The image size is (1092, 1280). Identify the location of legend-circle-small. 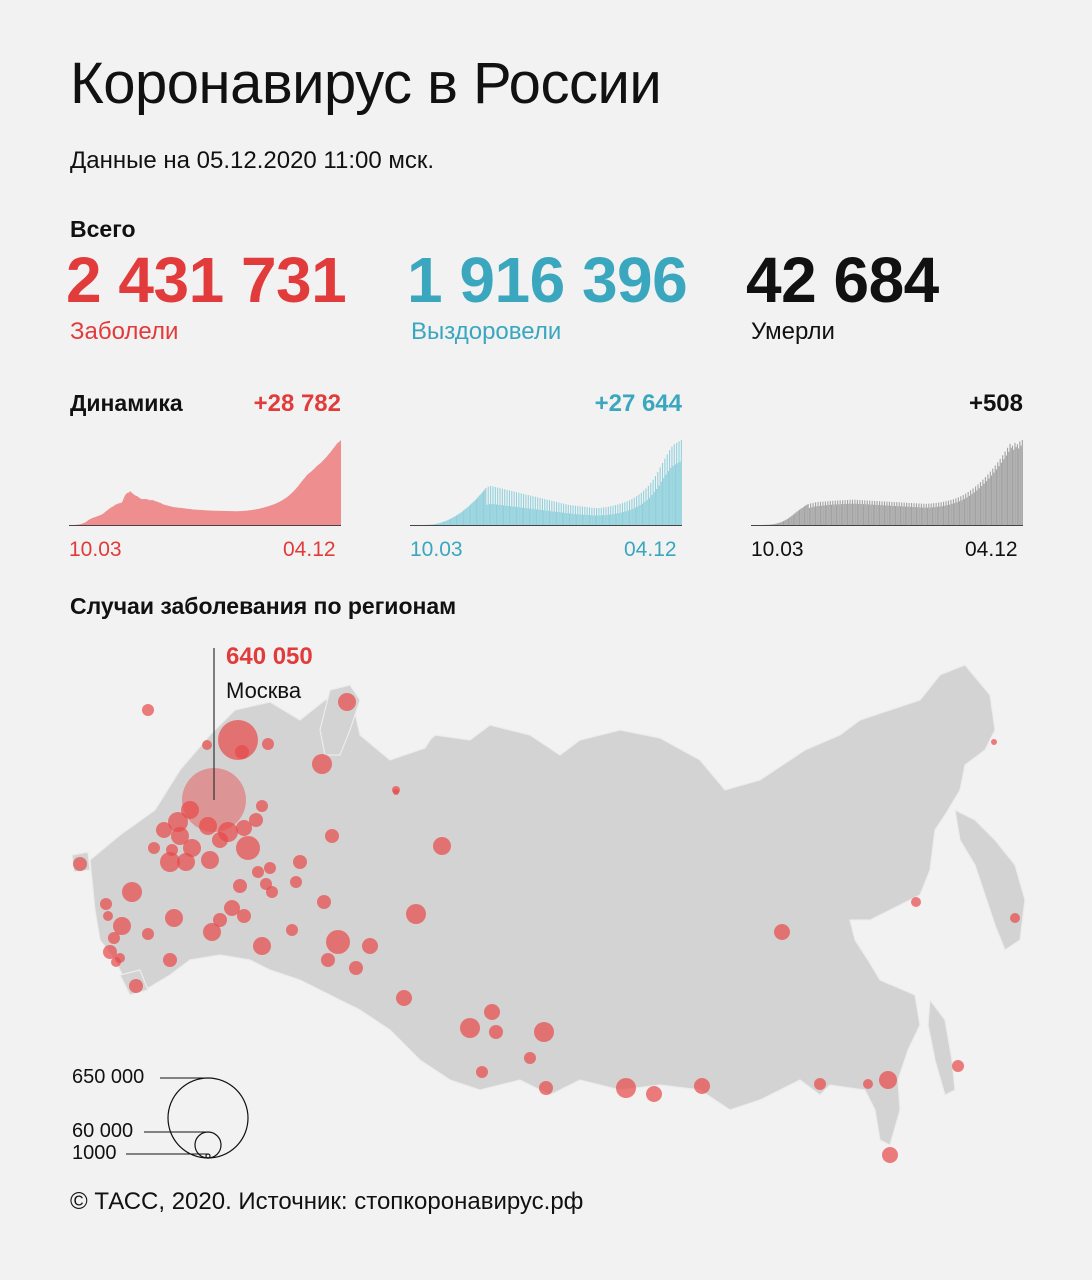
(208, 1156).